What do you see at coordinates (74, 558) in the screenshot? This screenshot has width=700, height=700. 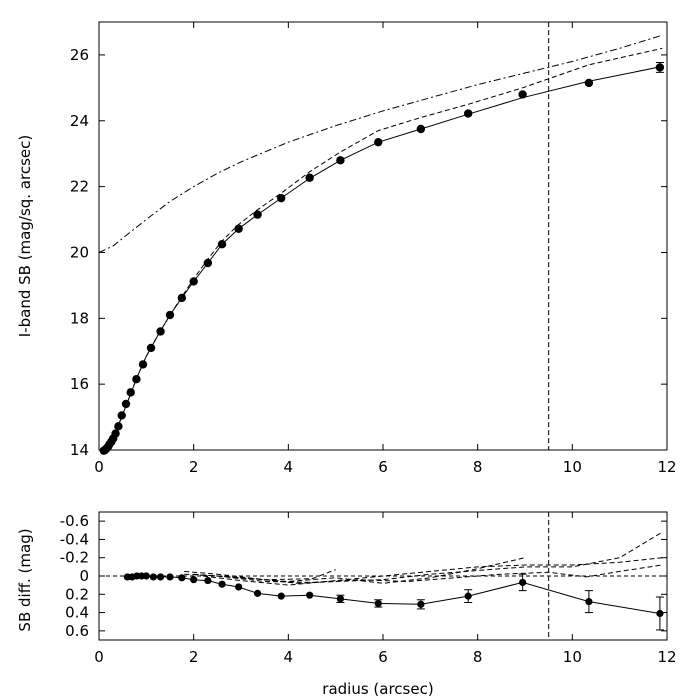 I see `bottom-y-tick-label: -0.2` at bounding box center [74, 558].